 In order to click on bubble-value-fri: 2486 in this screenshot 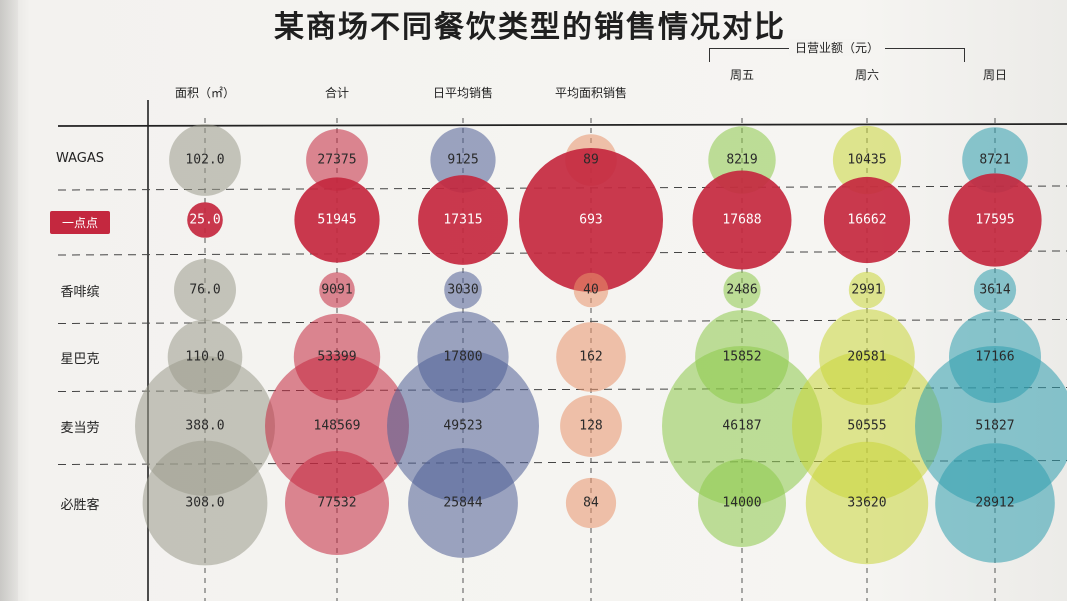, I will do `click(741, 290)`.